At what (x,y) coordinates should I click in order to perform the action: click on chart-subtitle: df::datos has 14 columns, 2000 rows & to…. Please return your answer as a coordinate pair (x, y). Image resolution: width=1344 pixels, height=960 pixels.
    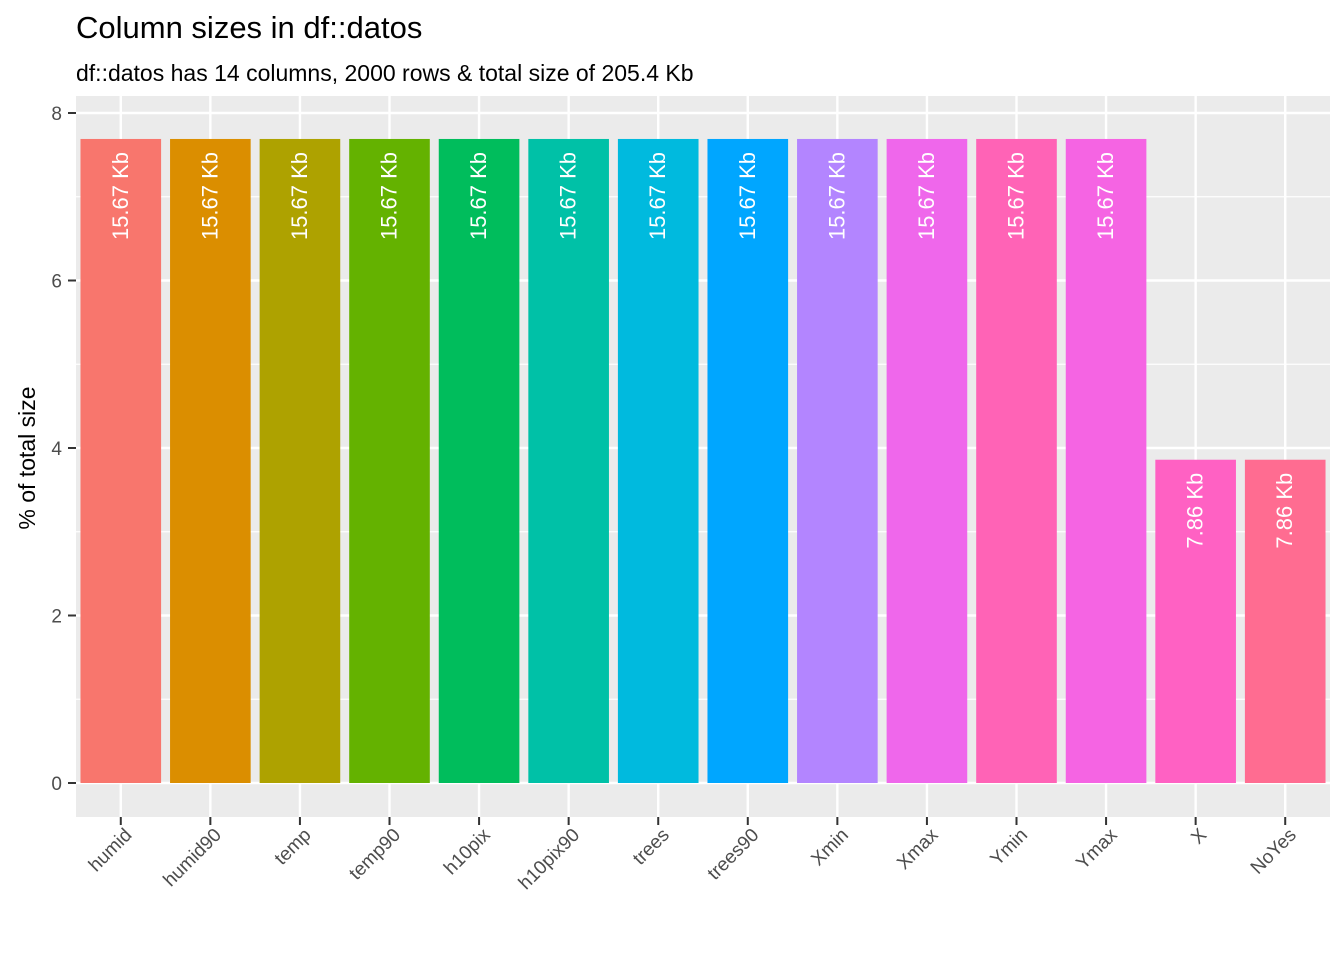
    Looking at the image, I should click on (385, 73).